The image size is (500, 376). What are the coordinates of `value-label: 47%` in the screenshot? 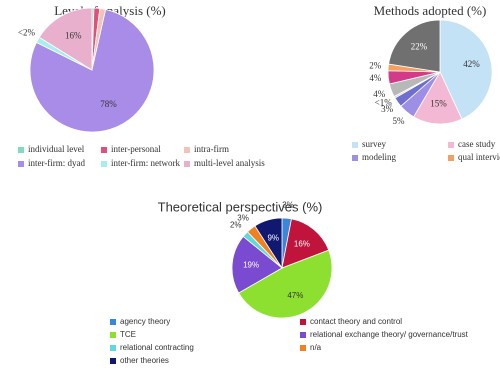 It's located at (295, 295).